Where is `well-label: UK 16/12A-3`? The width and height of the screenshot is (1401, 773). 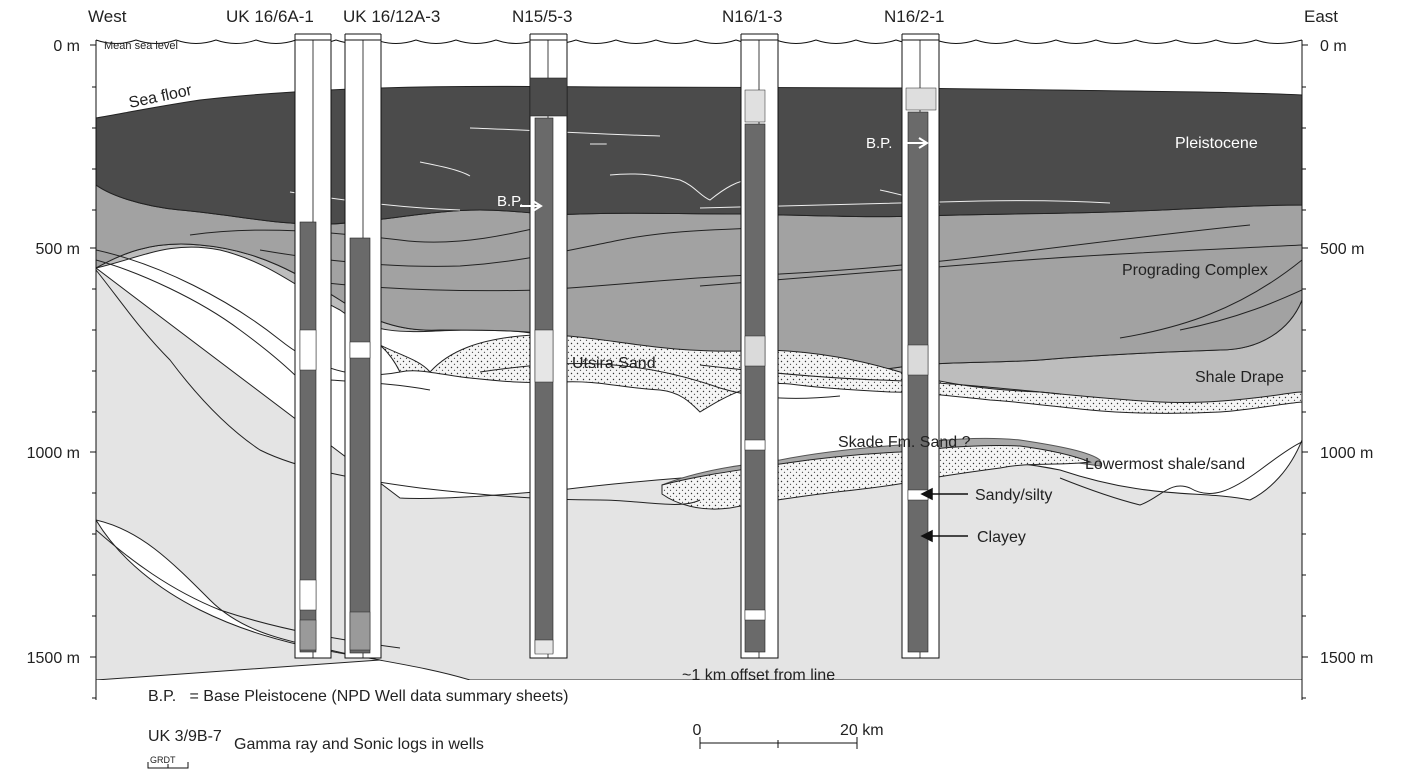
well-label: UK 16/12A-3 is located at coordinates (391, 16).